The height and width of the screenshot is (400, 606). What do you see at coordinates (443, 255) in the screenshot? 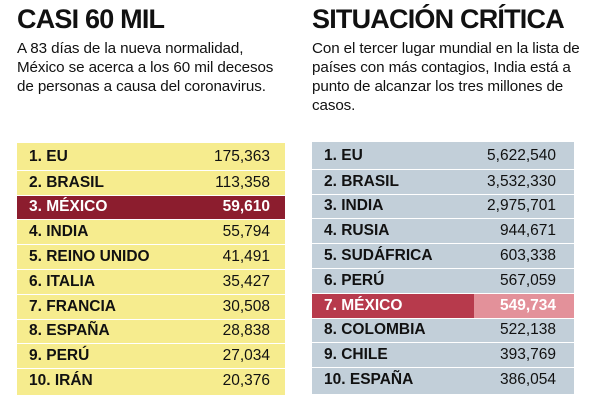
I see `table-row: 5. SUDÁFRICA 603,338` at bounding box center [443, 255].